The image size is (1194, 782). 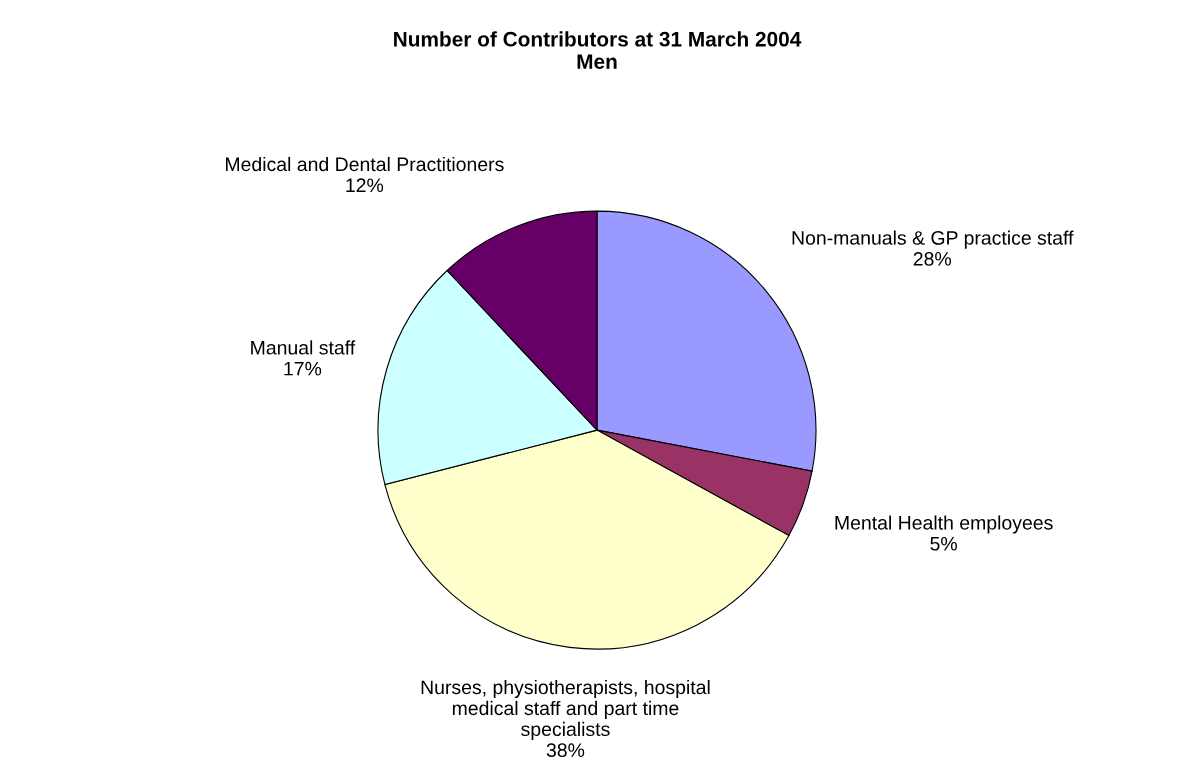 I want to click on data-label: 17%, so click(x=303, y=368).